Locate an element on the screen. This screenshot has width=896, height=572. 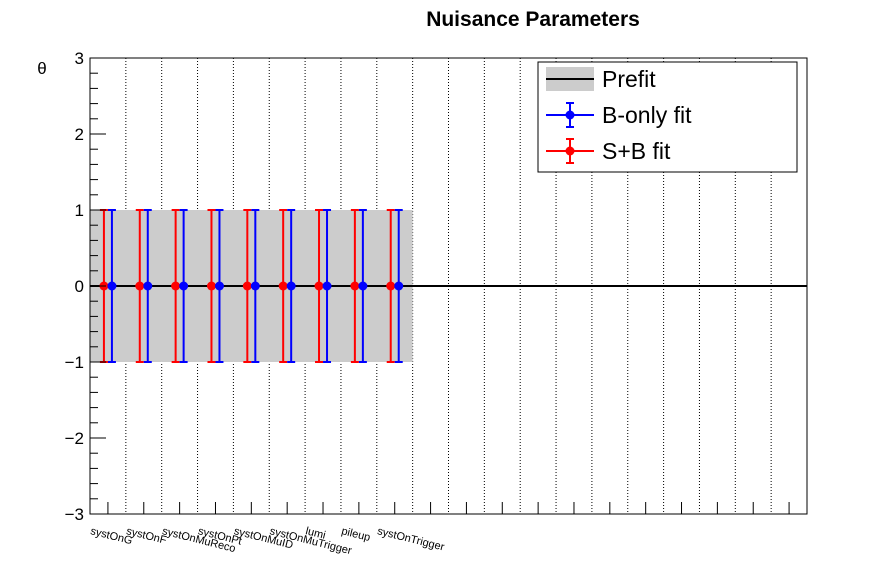
x-tick-label: systOnTrigger is located at coordinates (411, 539).